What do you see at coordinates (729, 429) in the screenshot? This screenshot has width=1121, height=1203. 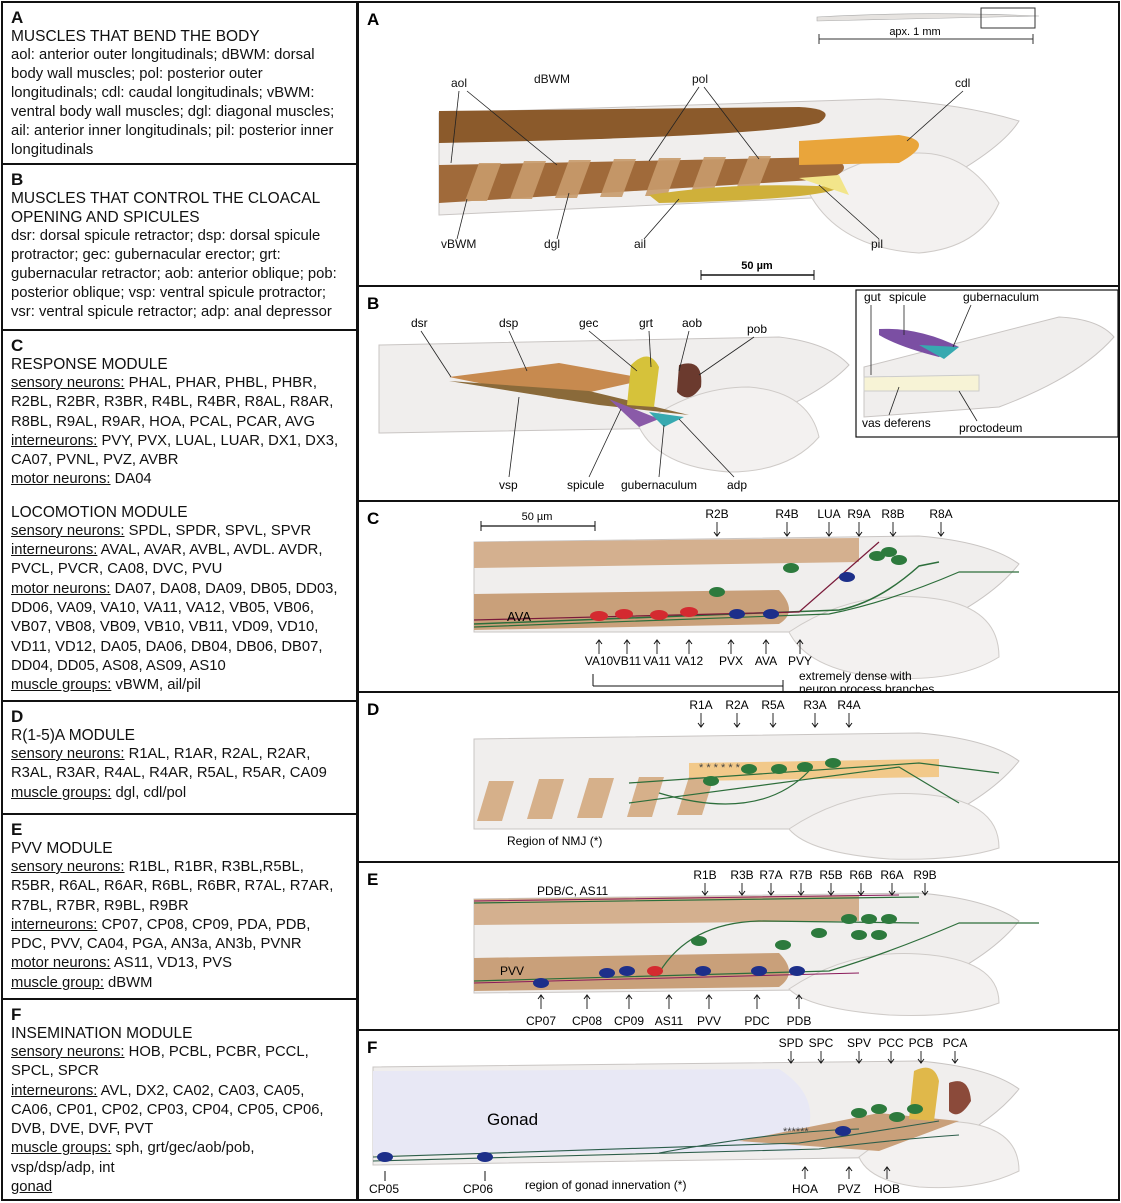 I see `fan` at bounding box center [729, 429].